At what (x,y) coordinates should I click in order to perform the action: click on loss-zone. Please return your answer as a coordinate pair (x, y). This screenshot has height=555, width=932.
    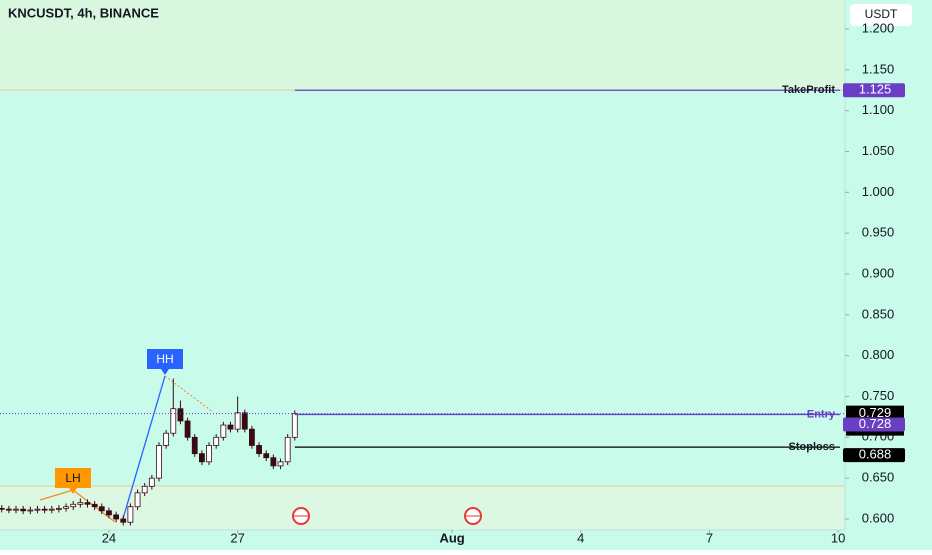
    Looking at the image, I should click on (422, 508).